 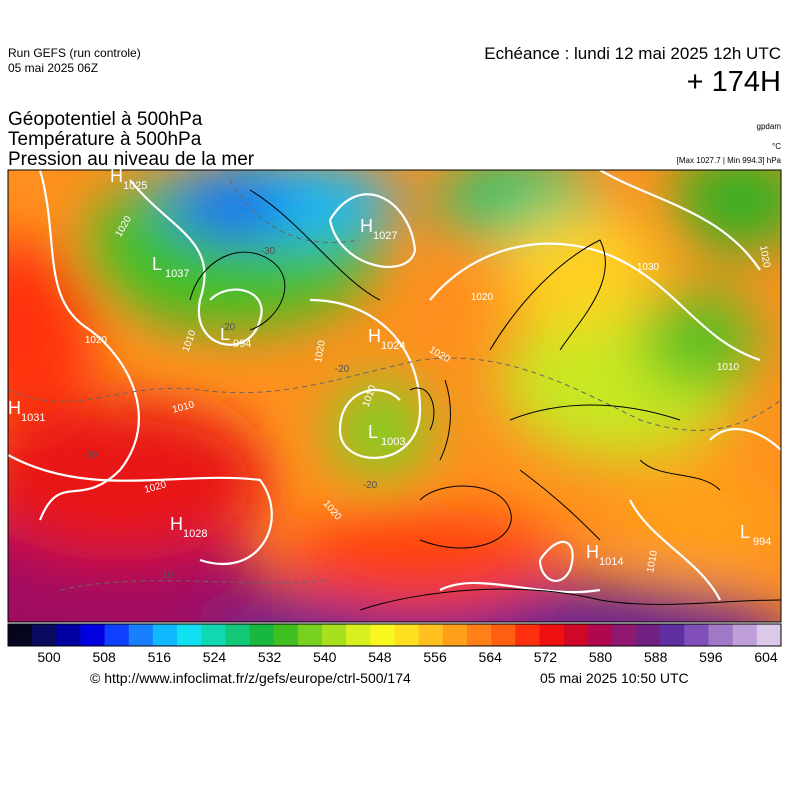 What do you see at coordinates (26, 411) in the screenshot?
I see `pressure-center: H 1031` at bounding box center [26, 411].